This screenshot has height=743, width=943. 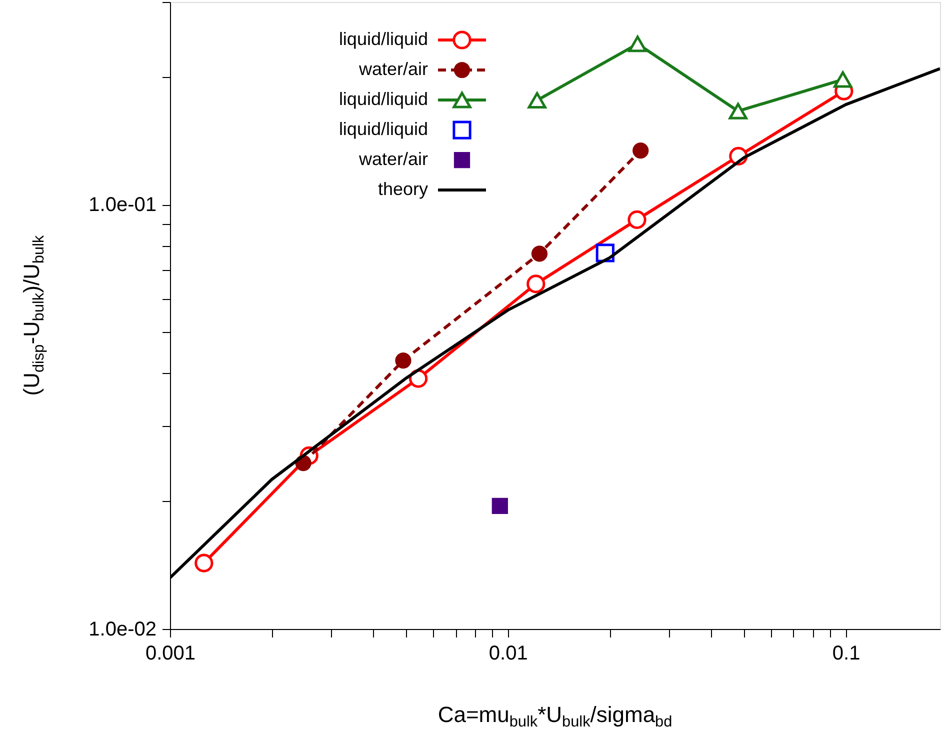 What do you see at coordinates (846, 653) in the screenshot?
I see `x-tick-label: 0.1` at bounding box center [846, 653].